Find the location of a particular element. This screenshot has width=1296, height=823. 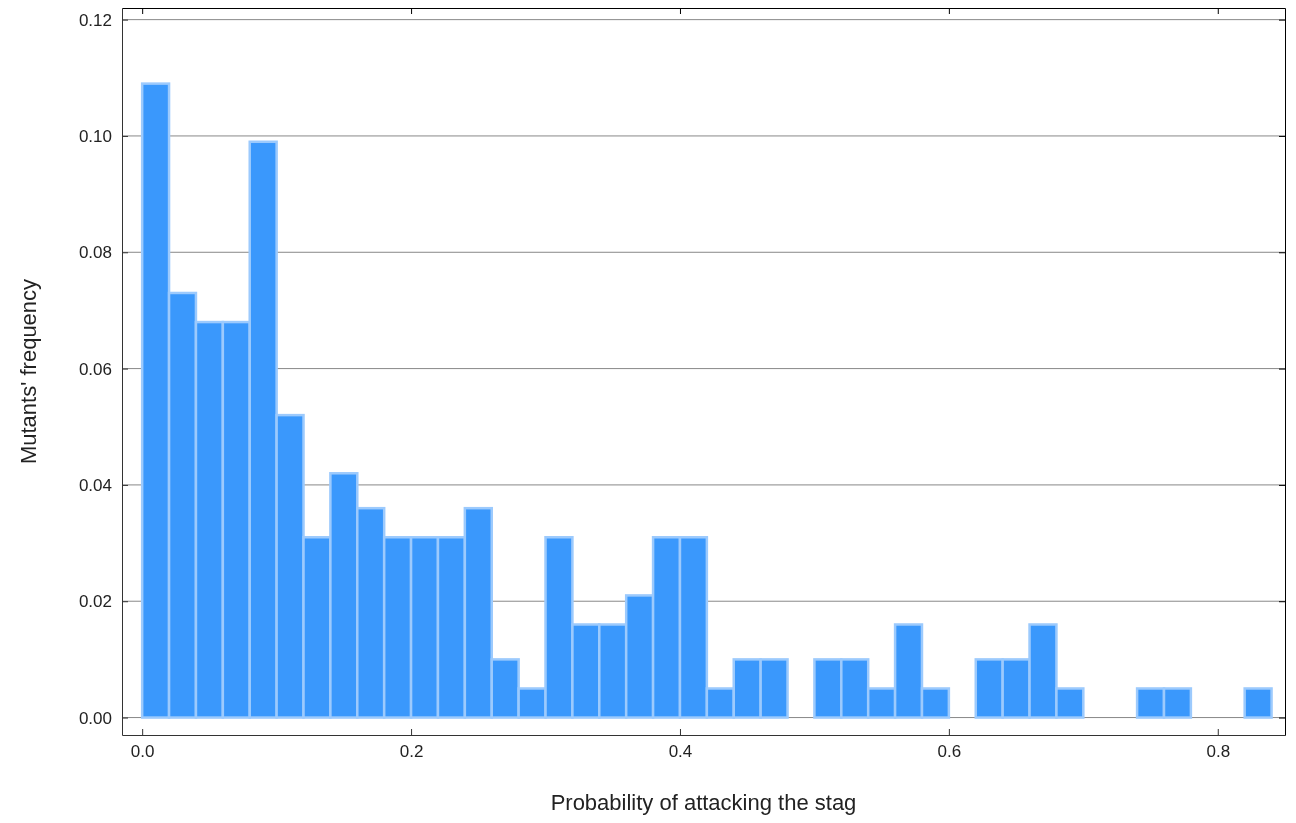

y-tick-label: 0.02 is located at coordinates (95, 602).